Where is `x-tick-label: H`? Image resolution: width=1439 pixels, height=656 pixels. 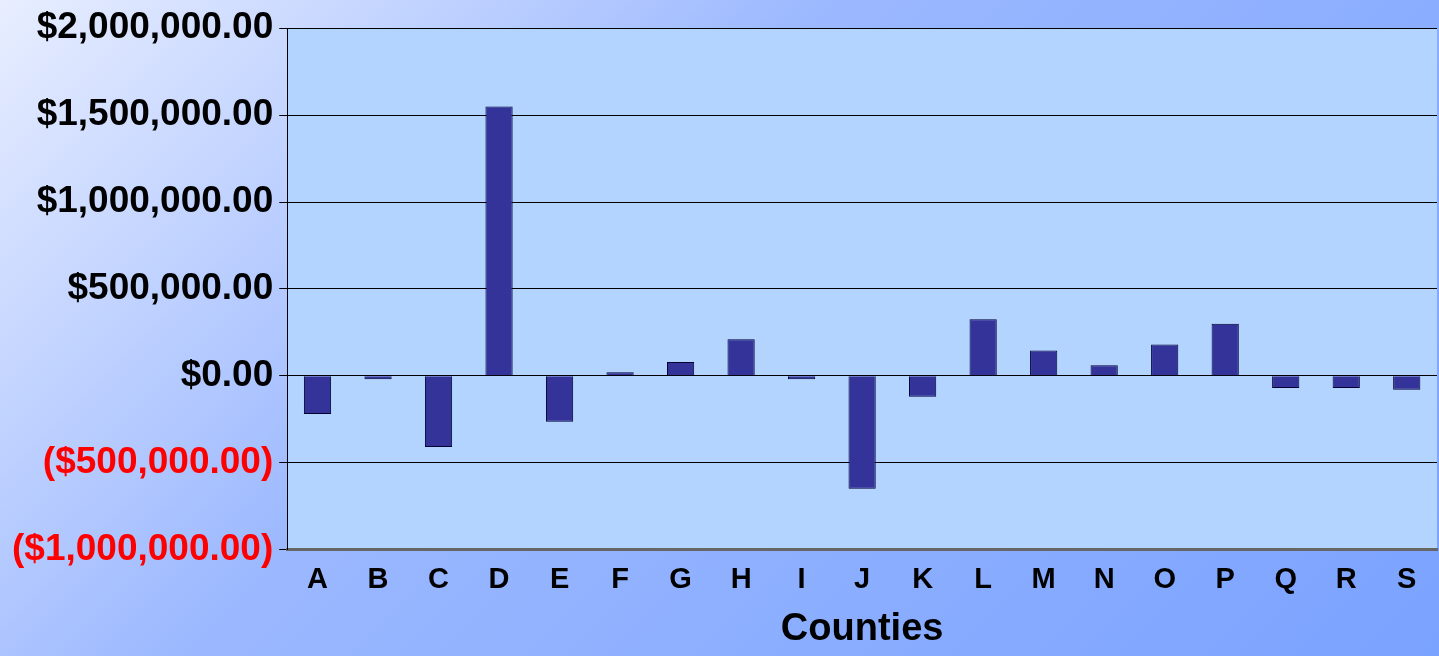 x-tick-label: H is located at coordinates (741, 578).